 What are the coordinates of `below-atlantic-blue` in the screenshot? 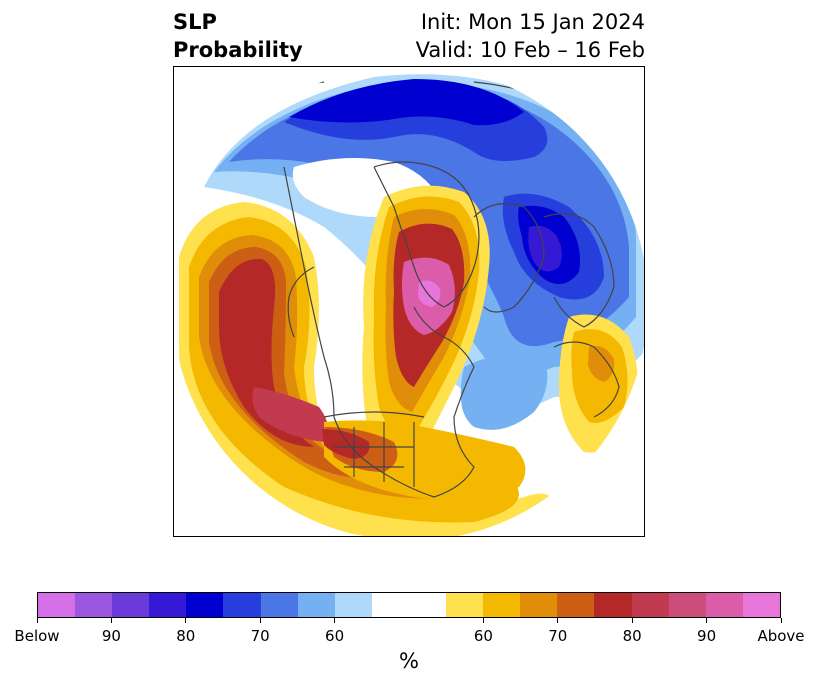 It's located at (504, 391).